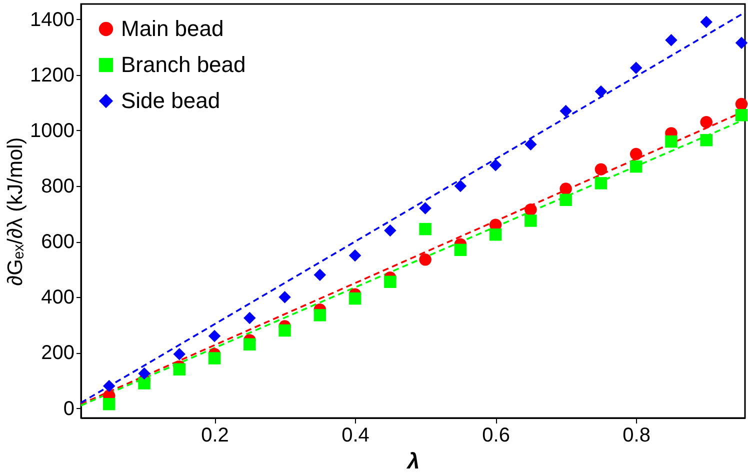  What do you see at coordinates (183, 64) in the screenshot?
I see `legend-label: Branch bead` at bounding box center [183, 64].